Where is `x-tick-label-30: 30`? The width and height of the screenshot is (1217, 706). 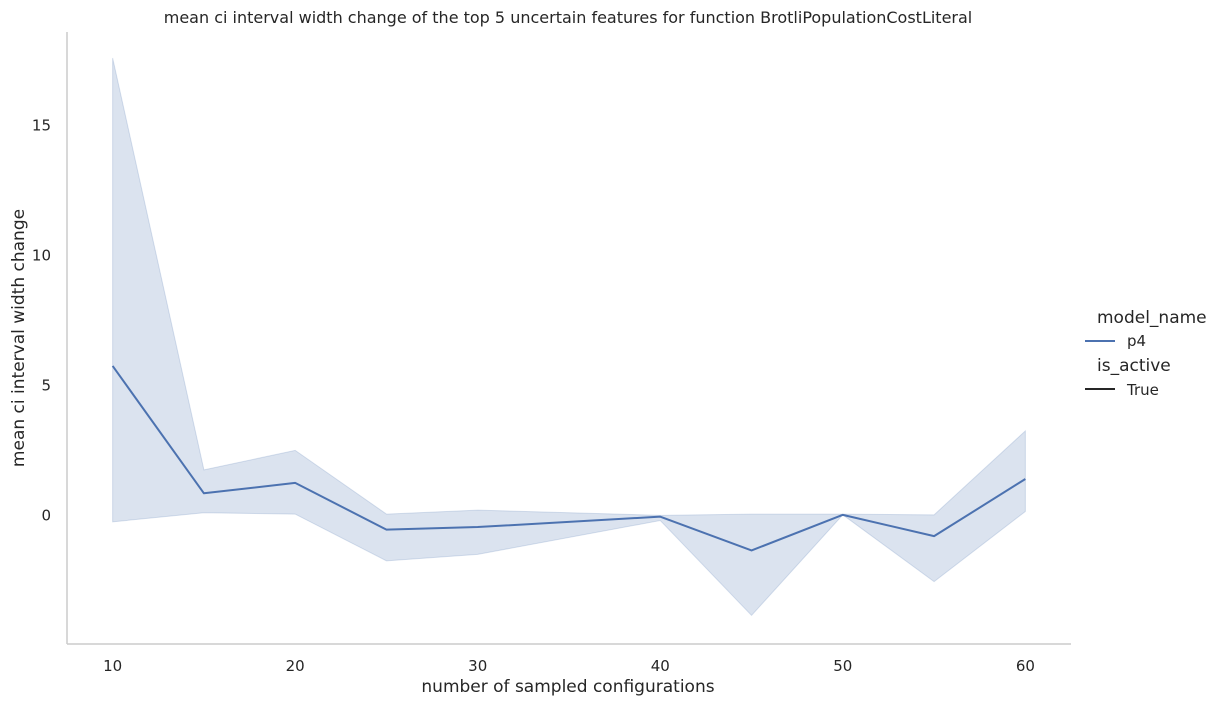 x-tick-label-30: 30 is located at coordinates (477, 666).